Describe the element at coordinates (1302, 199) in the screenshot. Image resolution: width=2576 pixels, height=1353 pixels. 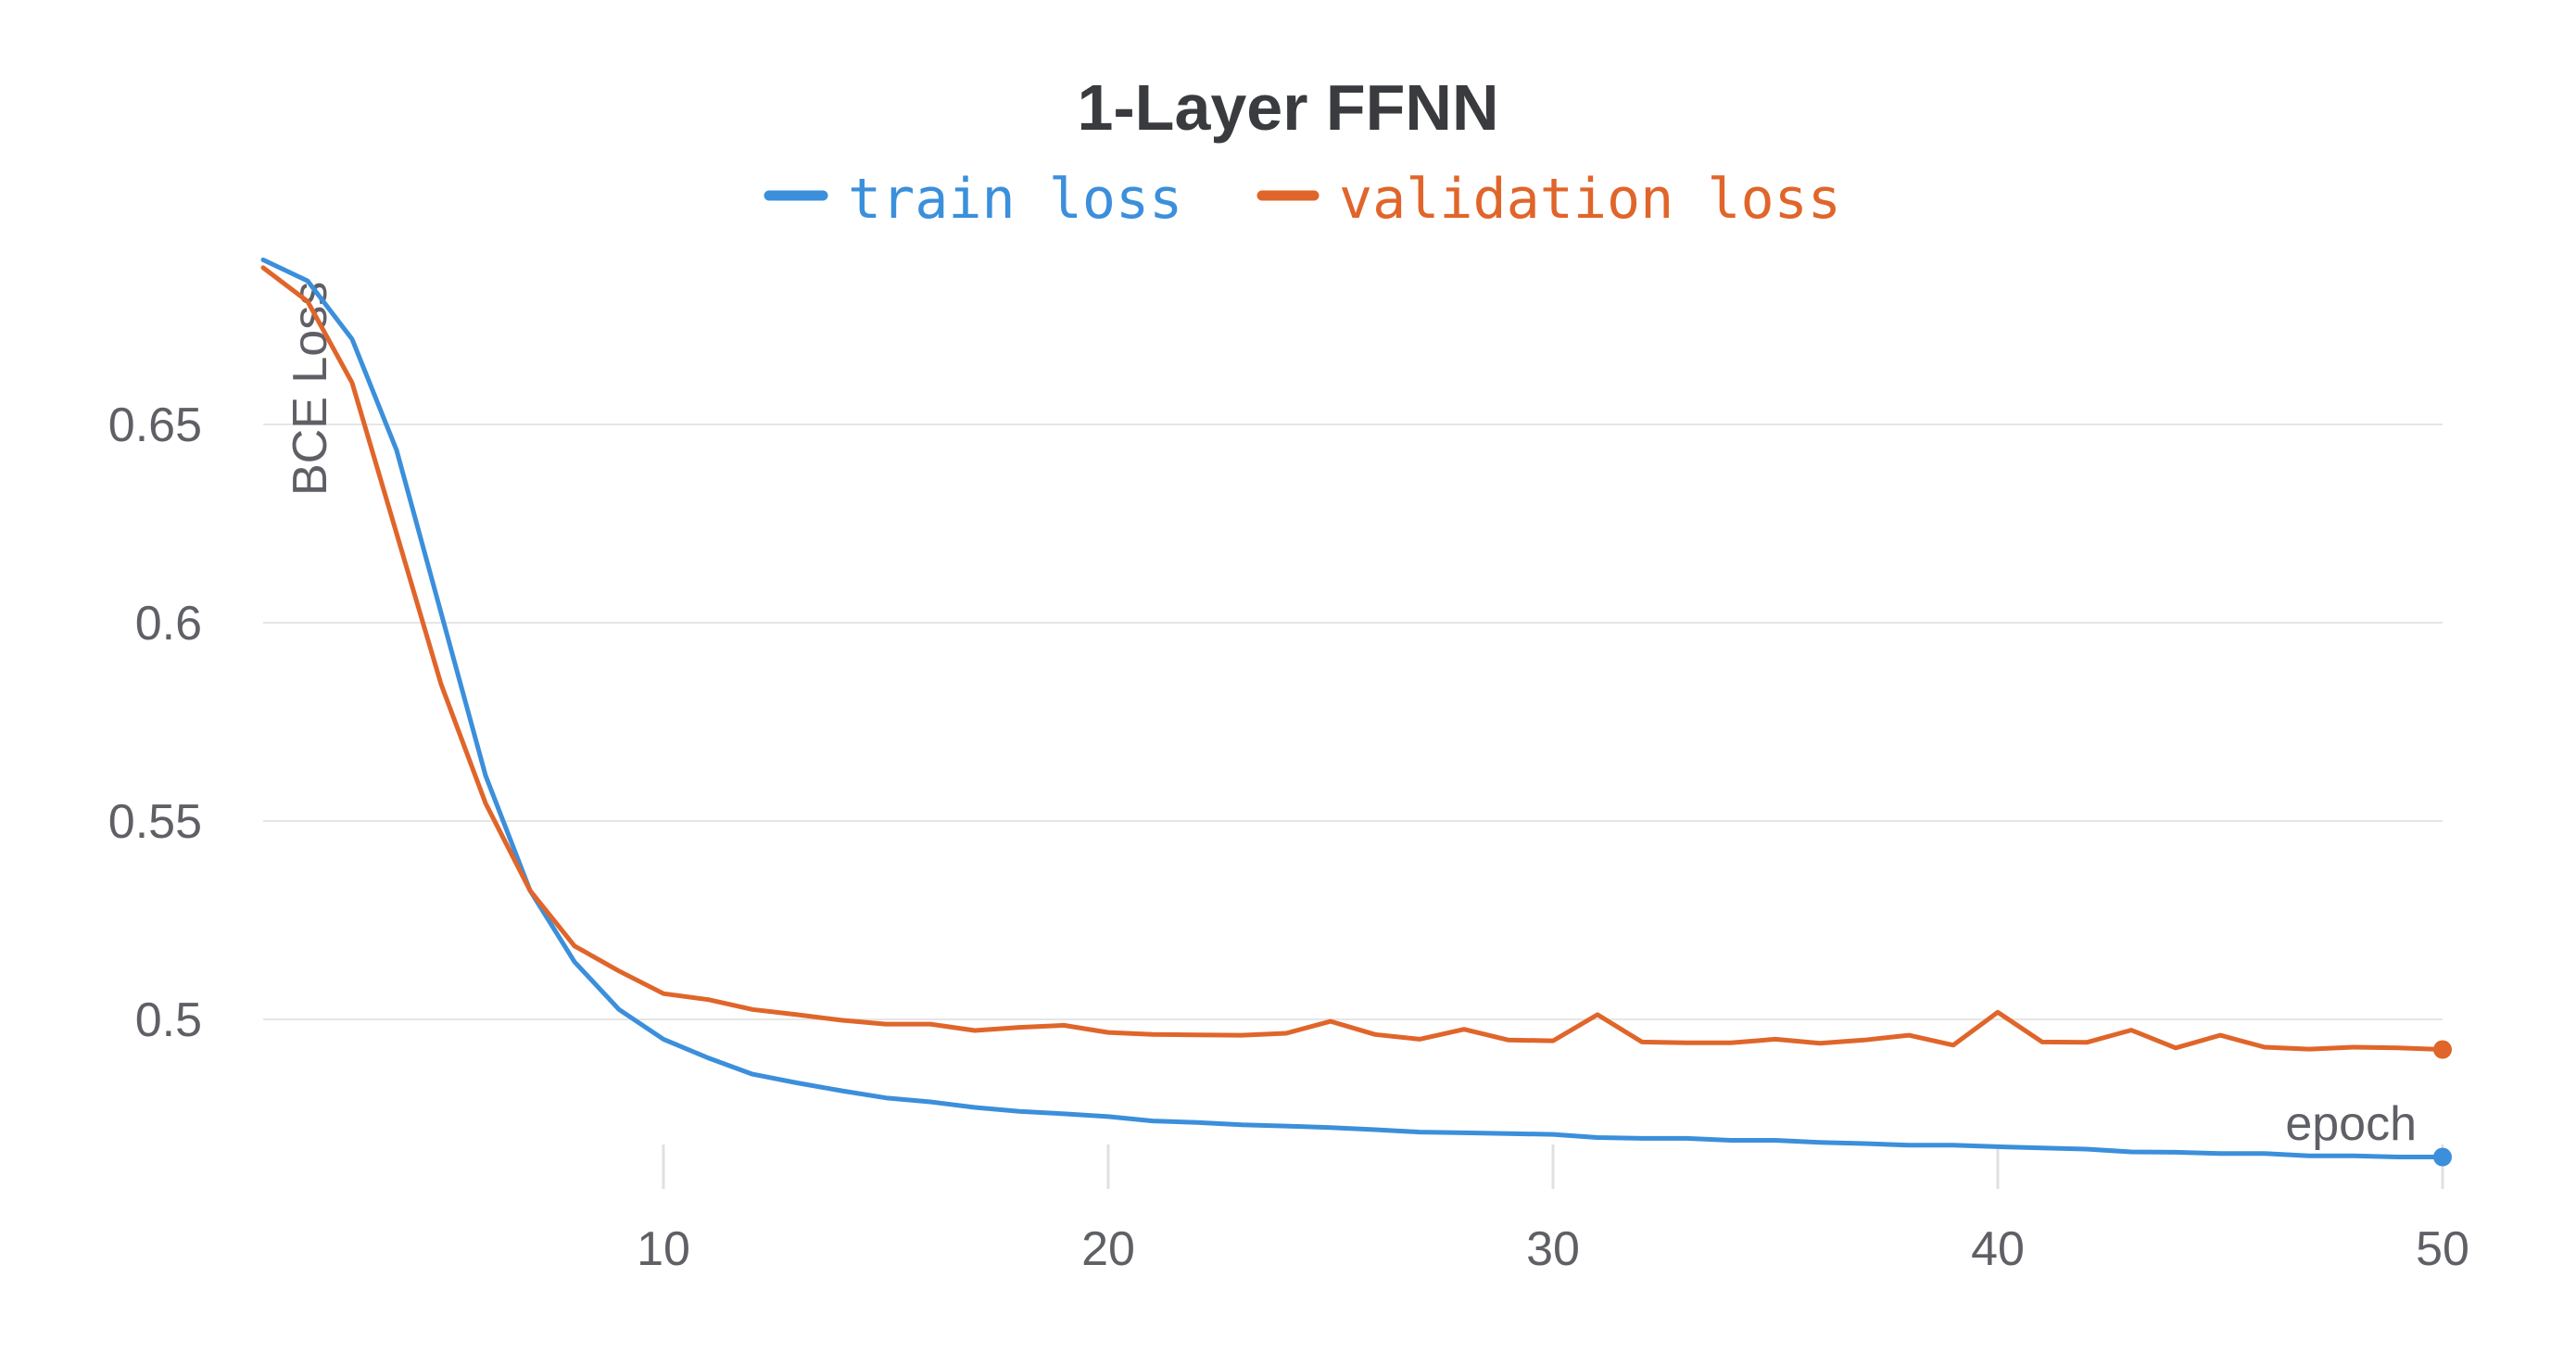
I see `legend: train loss validation loss` at that location.